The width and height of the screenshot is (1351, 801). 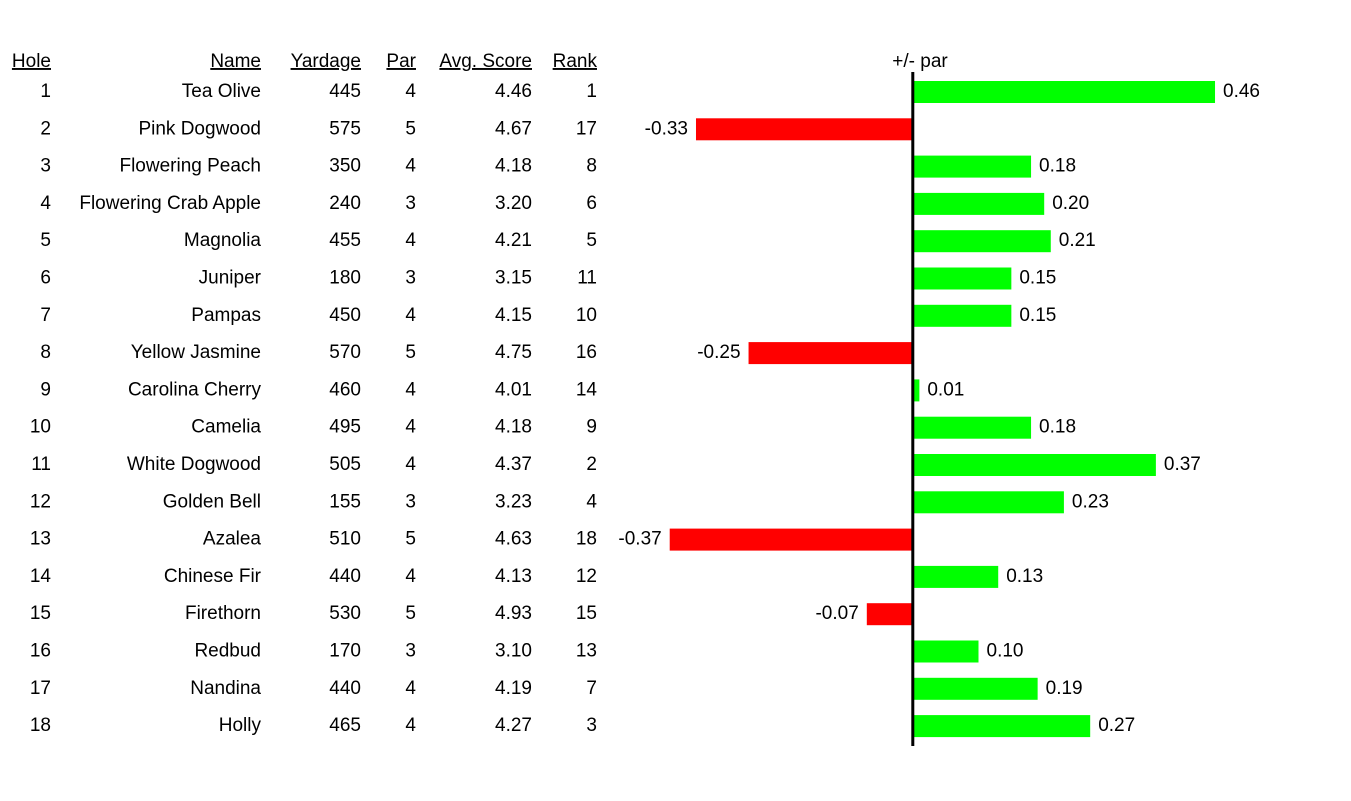 I want to click on value-label: 0.13, so click(x=1024, y=576).